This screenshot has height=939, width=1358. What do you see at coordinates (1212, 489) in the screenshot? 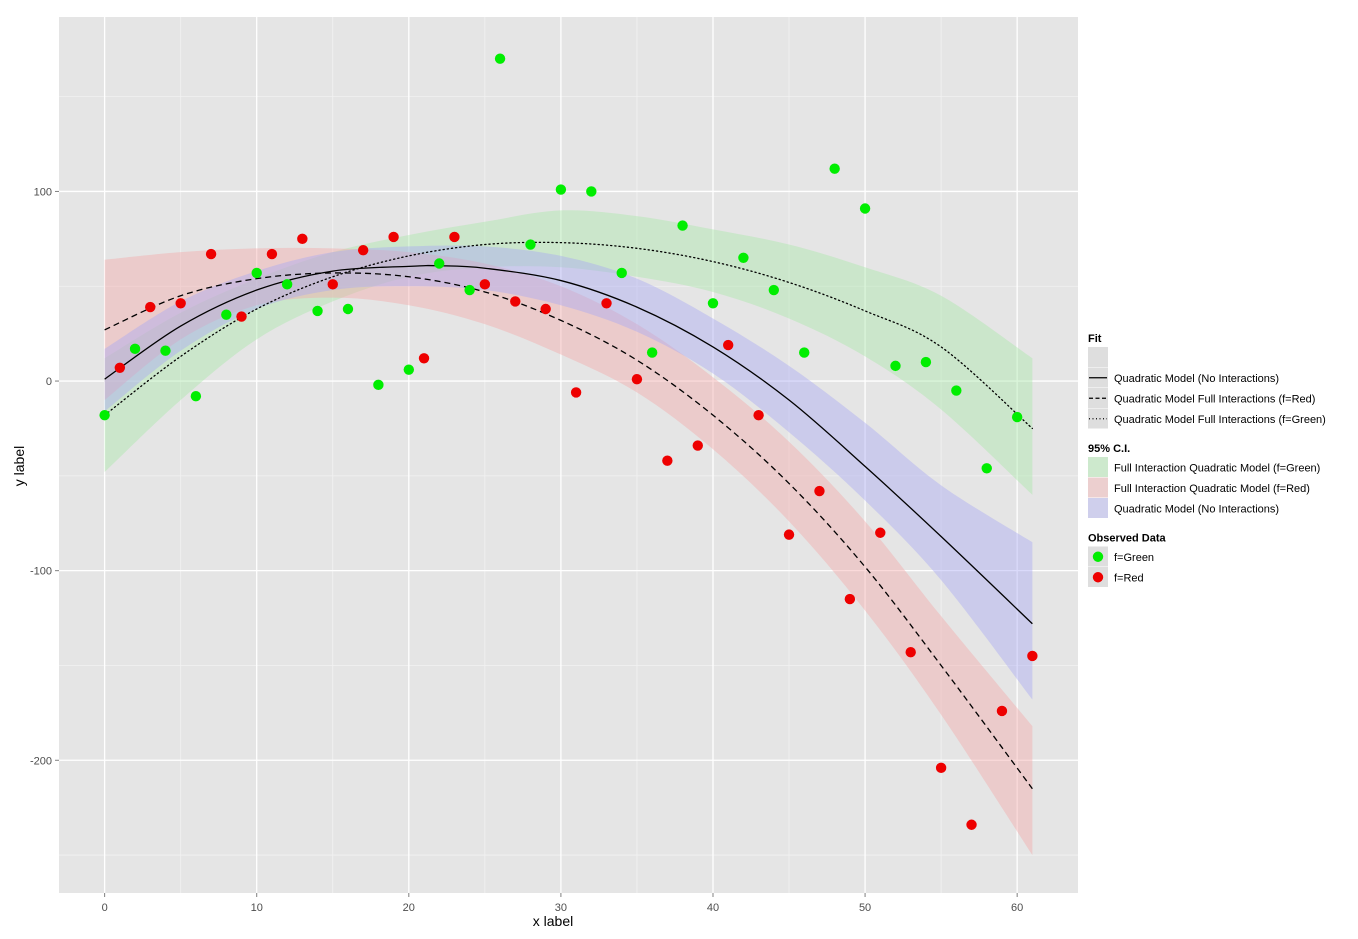
I see `legend-label: Full Interaction Quadratic Model (f=Red)` at bounding box center [1212, 489].